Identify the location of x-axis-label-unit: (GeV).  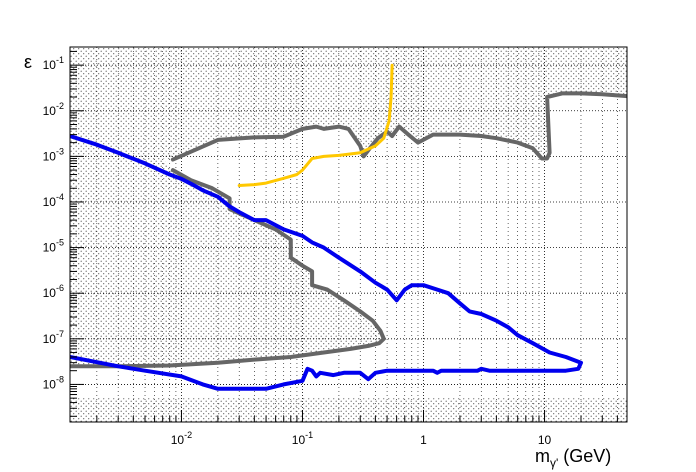
(584, 456).